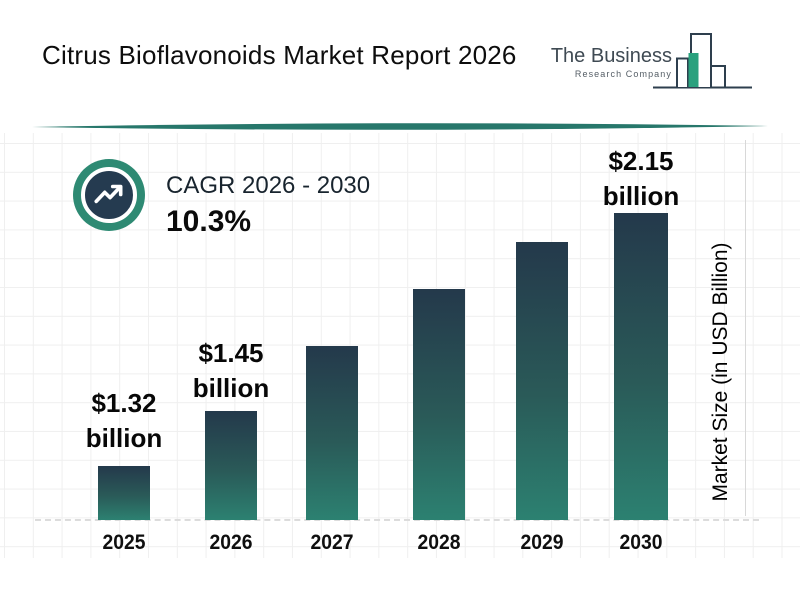 The height and width of the screenshot is (600, 800). What do you see at coordinates (231, 388) in the screenshot?
I see `value-label-2026-unit: billion` at bounding box center [231, 388].